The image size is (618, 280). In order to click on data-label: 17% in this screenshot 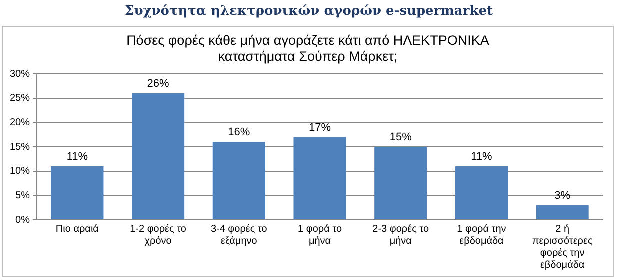, I will do `click(320, 128)`.